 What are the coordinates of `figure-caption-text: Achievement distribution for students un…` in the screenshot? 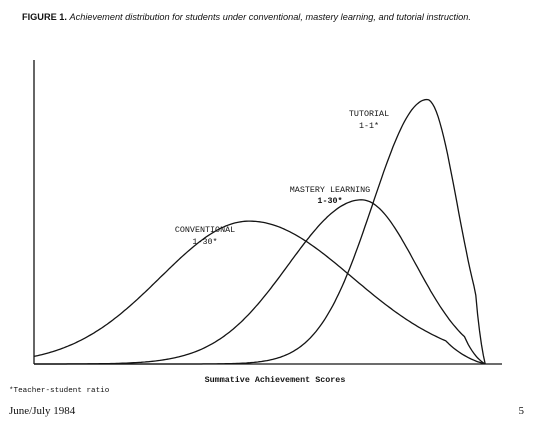 It's located at (270, 17).